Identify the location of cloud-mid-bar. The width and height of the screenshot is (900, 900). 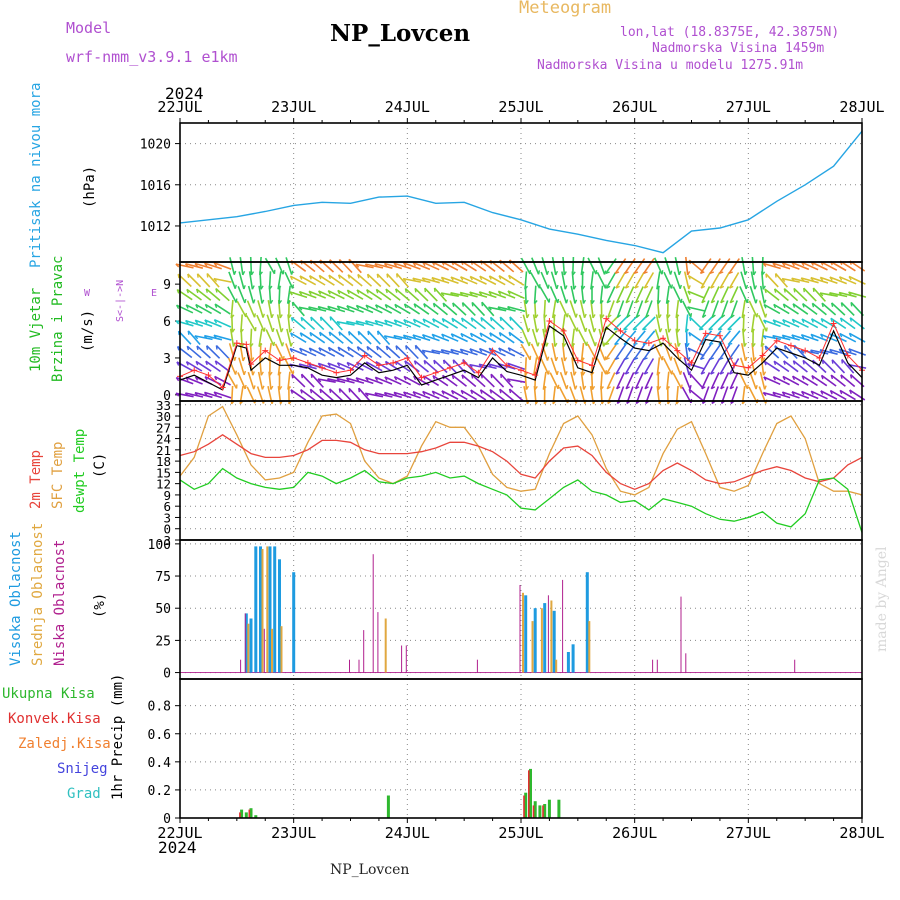
(541, 640).